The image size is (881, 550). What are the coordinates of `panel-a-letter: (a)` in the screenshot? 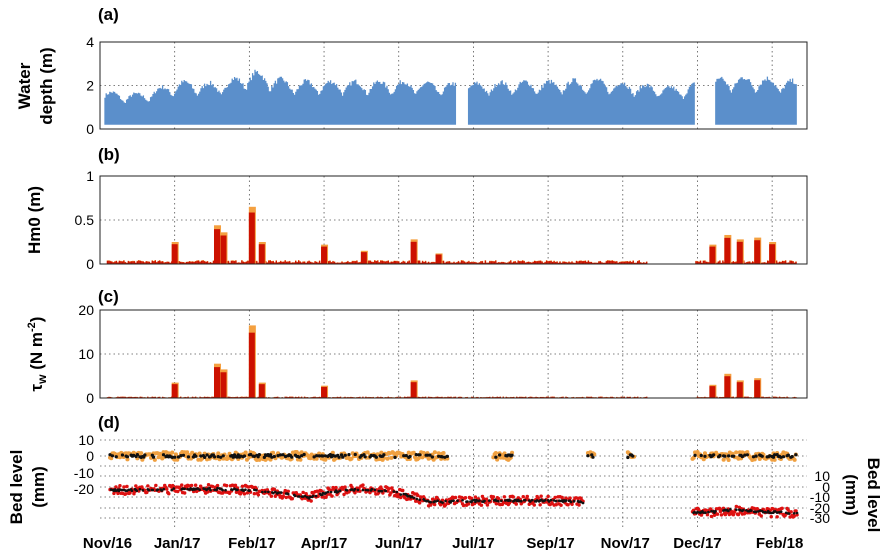 It's located at (108, 14).